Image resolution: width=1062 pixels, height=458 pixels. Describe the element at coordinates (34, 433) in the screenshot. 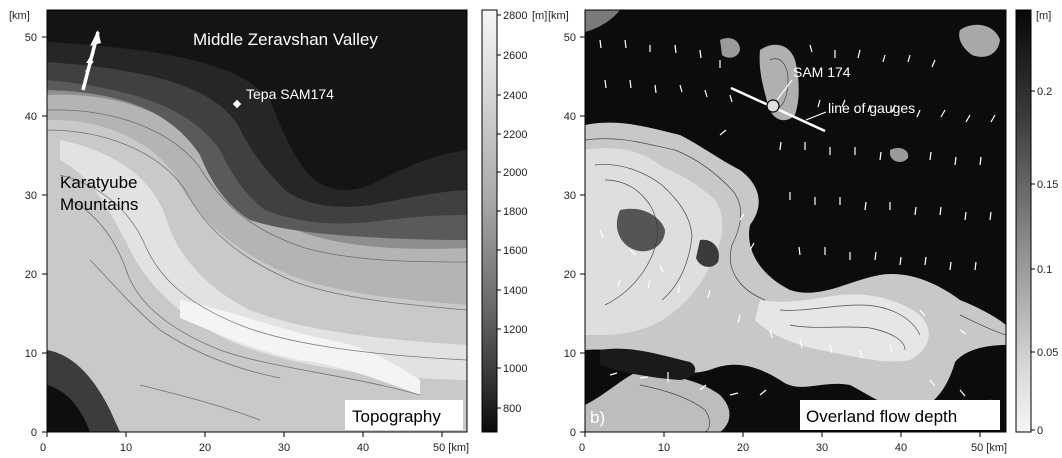

I see `left-y-tick: 0` at that location.